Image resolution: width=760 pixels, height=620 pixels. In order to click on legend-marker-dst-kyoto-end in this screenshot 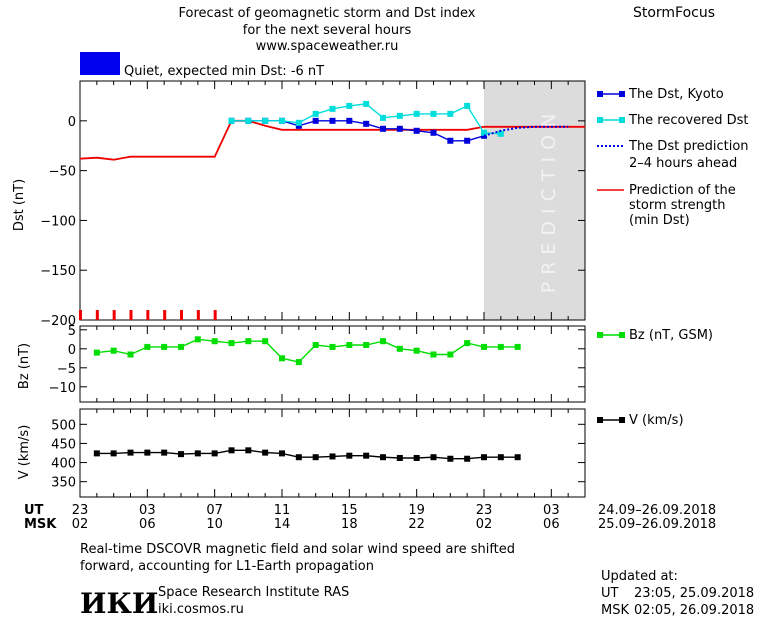, I will do `click(622, 94)`.